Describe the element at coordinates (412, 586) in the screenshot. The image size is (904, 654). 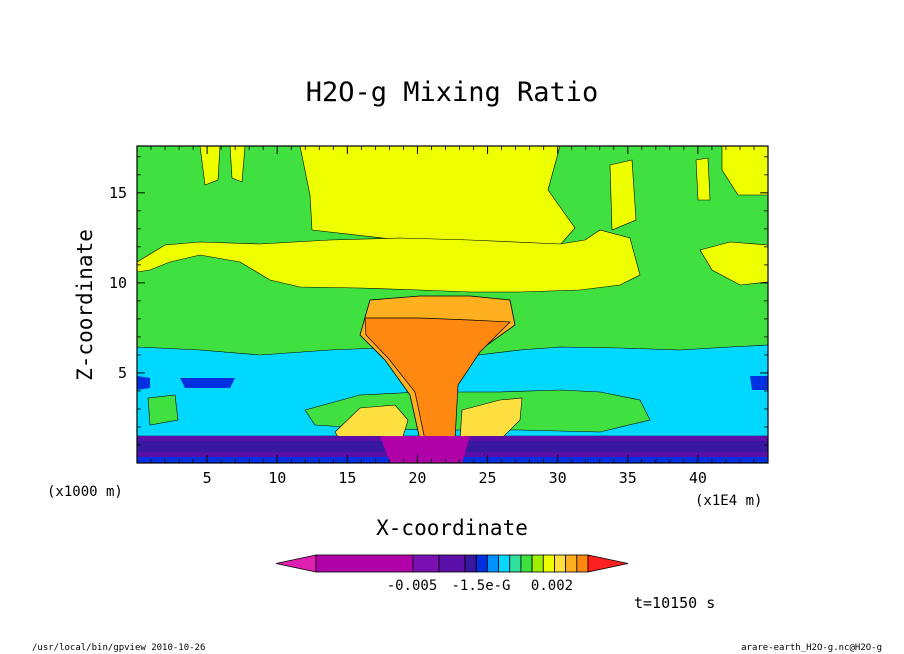
I see `colorbar-tick-label: -0.005` at that location.